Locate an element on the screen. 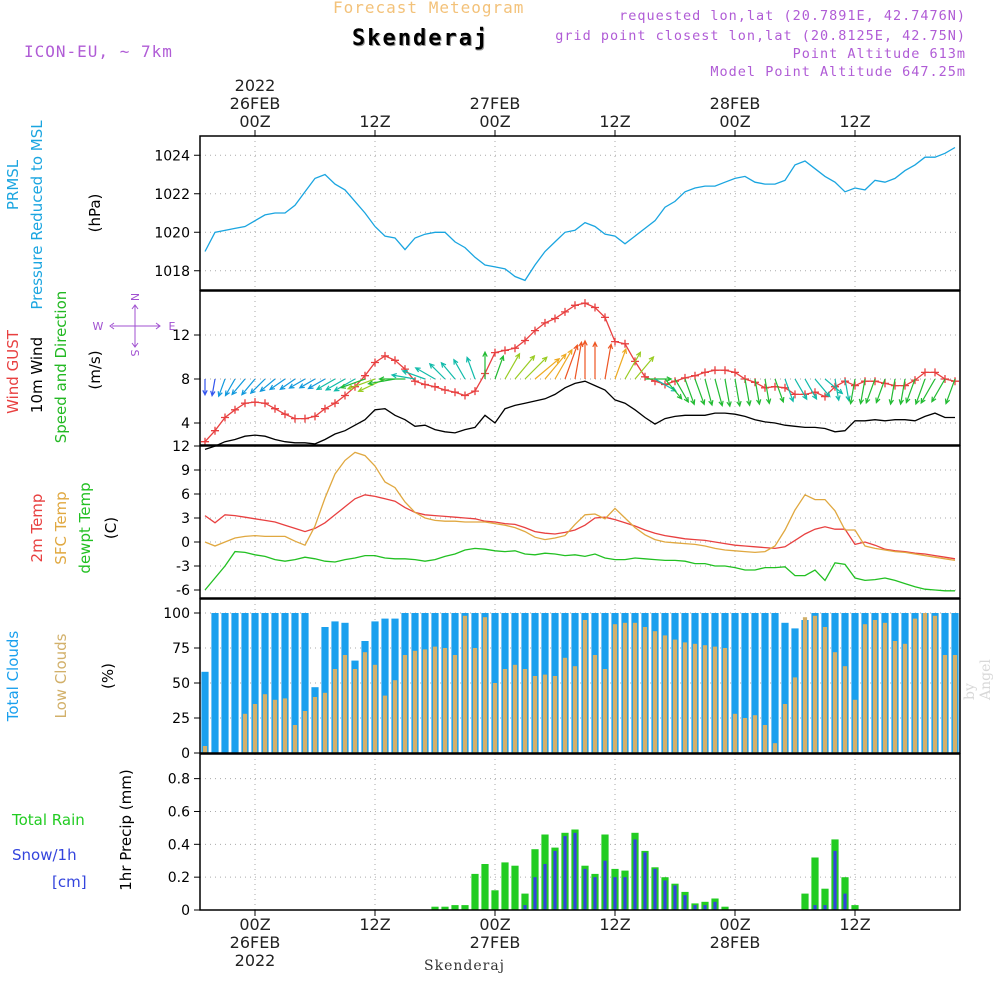 The image size is (1000, 1000). credit-watermark: by Angel is located at coordinates (978, 679).